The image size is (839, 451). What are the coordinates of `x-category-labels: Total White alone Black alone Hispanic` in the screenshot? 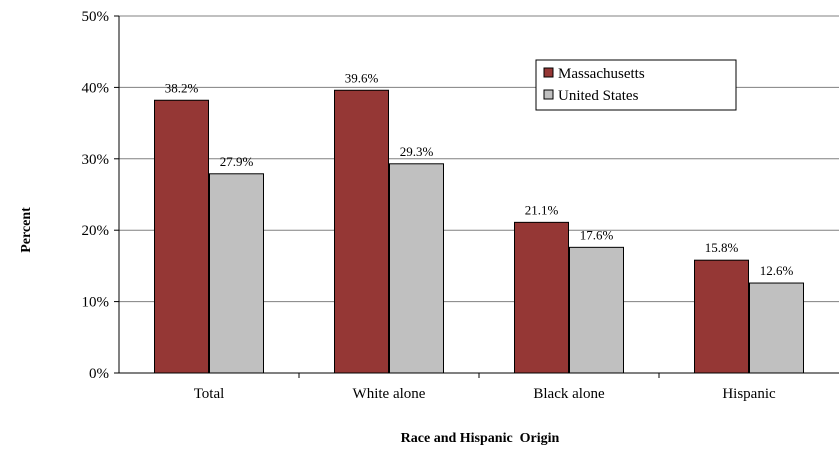 It's located at (485, 394).